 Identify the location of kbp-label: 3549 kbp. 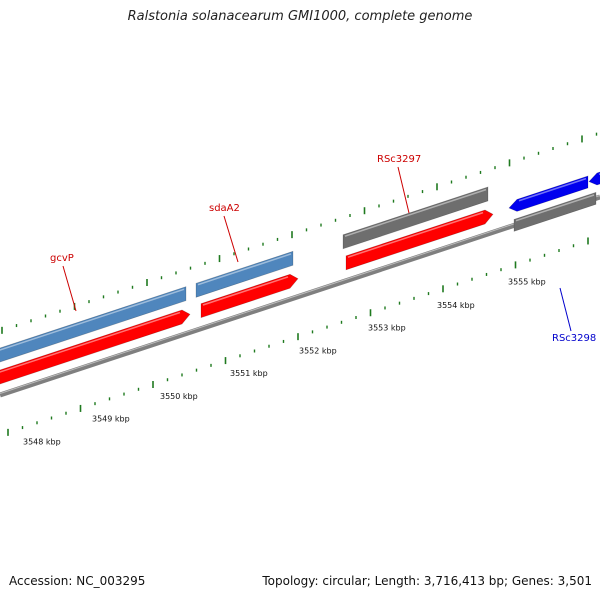
(111, 419).